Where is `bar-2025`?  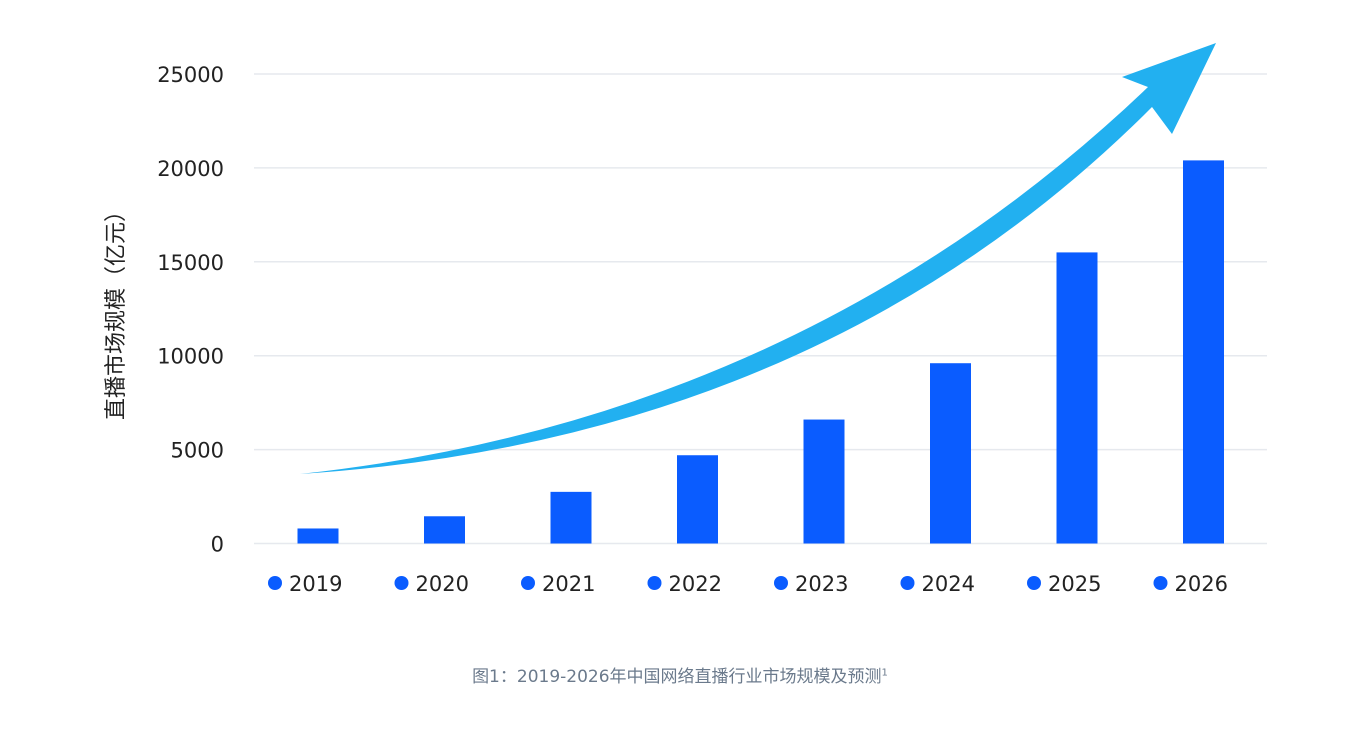 bar-2025 is located at coordinates (1077, 398).